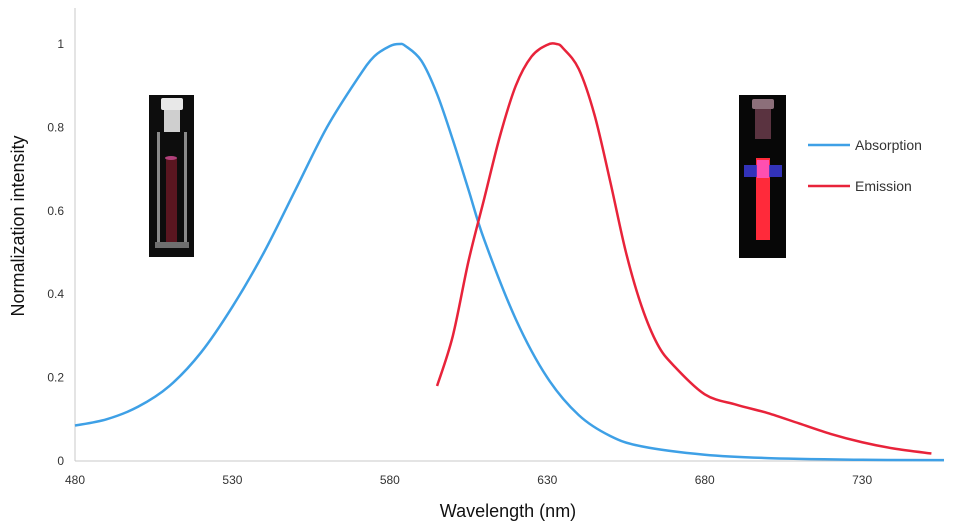 The width and height of the screenshot is (954, 531). What do you see at coordinates (60, 44) in the screenshot?
I see `y-tick-label: 1` at bounding box center [60, 44].